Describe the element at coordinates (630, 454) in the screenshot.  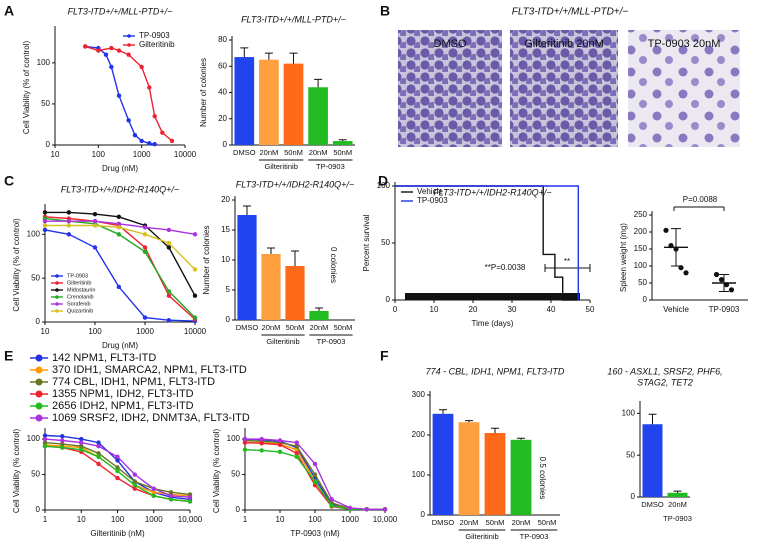
I see `y-tick-label: 50` at that location.